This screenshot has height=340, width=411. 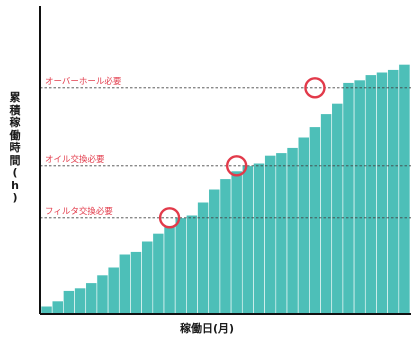 What do you see at coordinates (15, 110) in the screenshot?
I see `y-axis-label-char: 積` at bounding box center [15, 110].